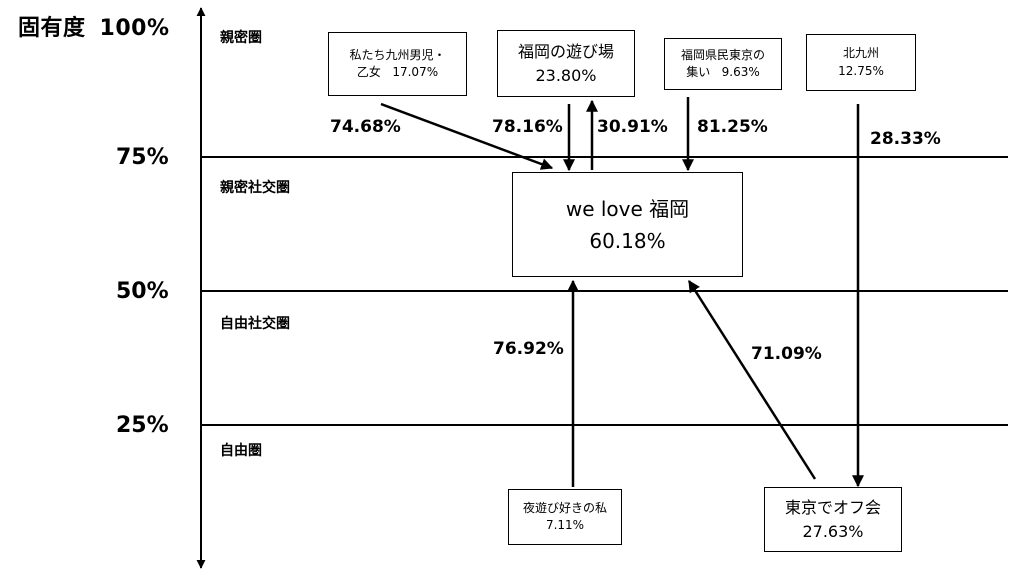  I want to click on edge-label-night-to-center: 76.92%, so click(528, 349).